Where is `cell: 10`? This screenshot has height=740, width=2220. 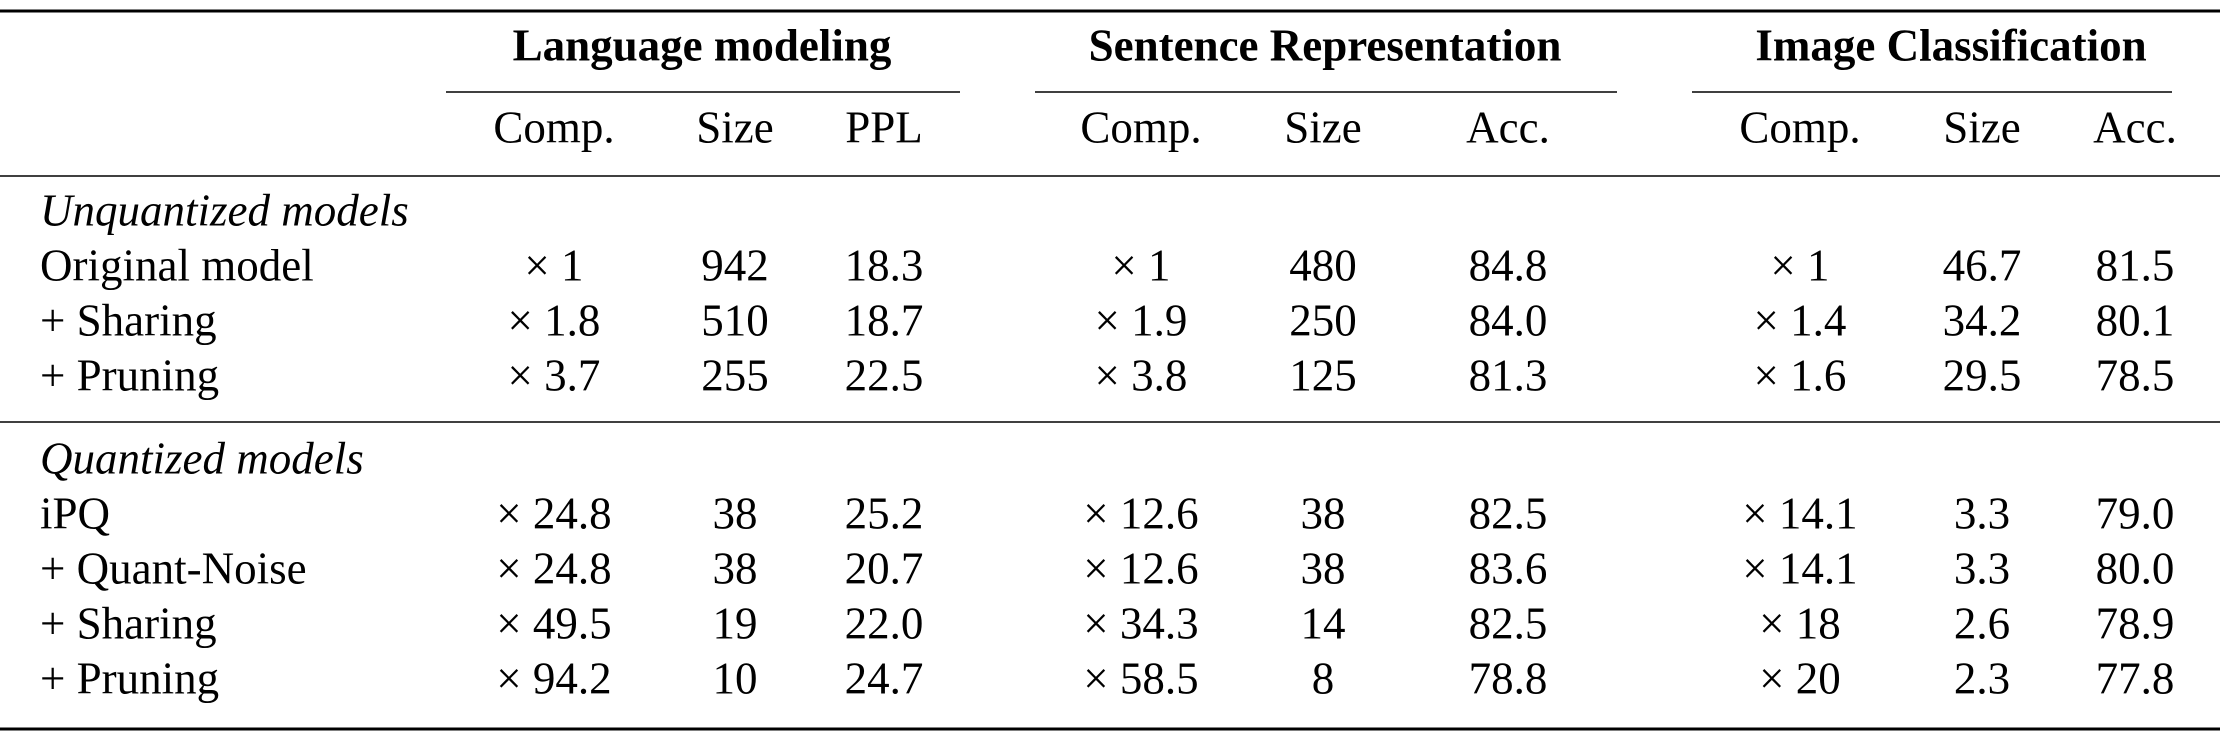 cell: 10 is located at coordinates (735, 678).